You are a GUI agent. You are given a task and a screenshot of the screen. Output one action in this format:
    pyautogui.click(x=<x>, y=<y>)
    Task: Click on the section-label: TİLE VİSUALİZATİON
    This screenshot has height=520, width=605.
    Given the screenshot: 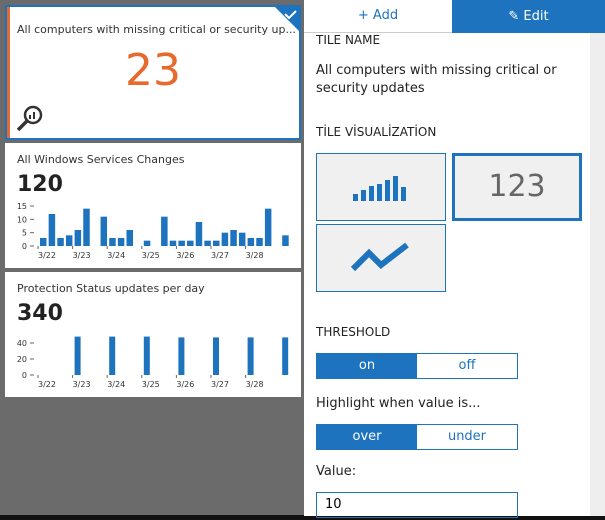 What is the action you would take?
    pyautogui.click(x=376, y=132)
    